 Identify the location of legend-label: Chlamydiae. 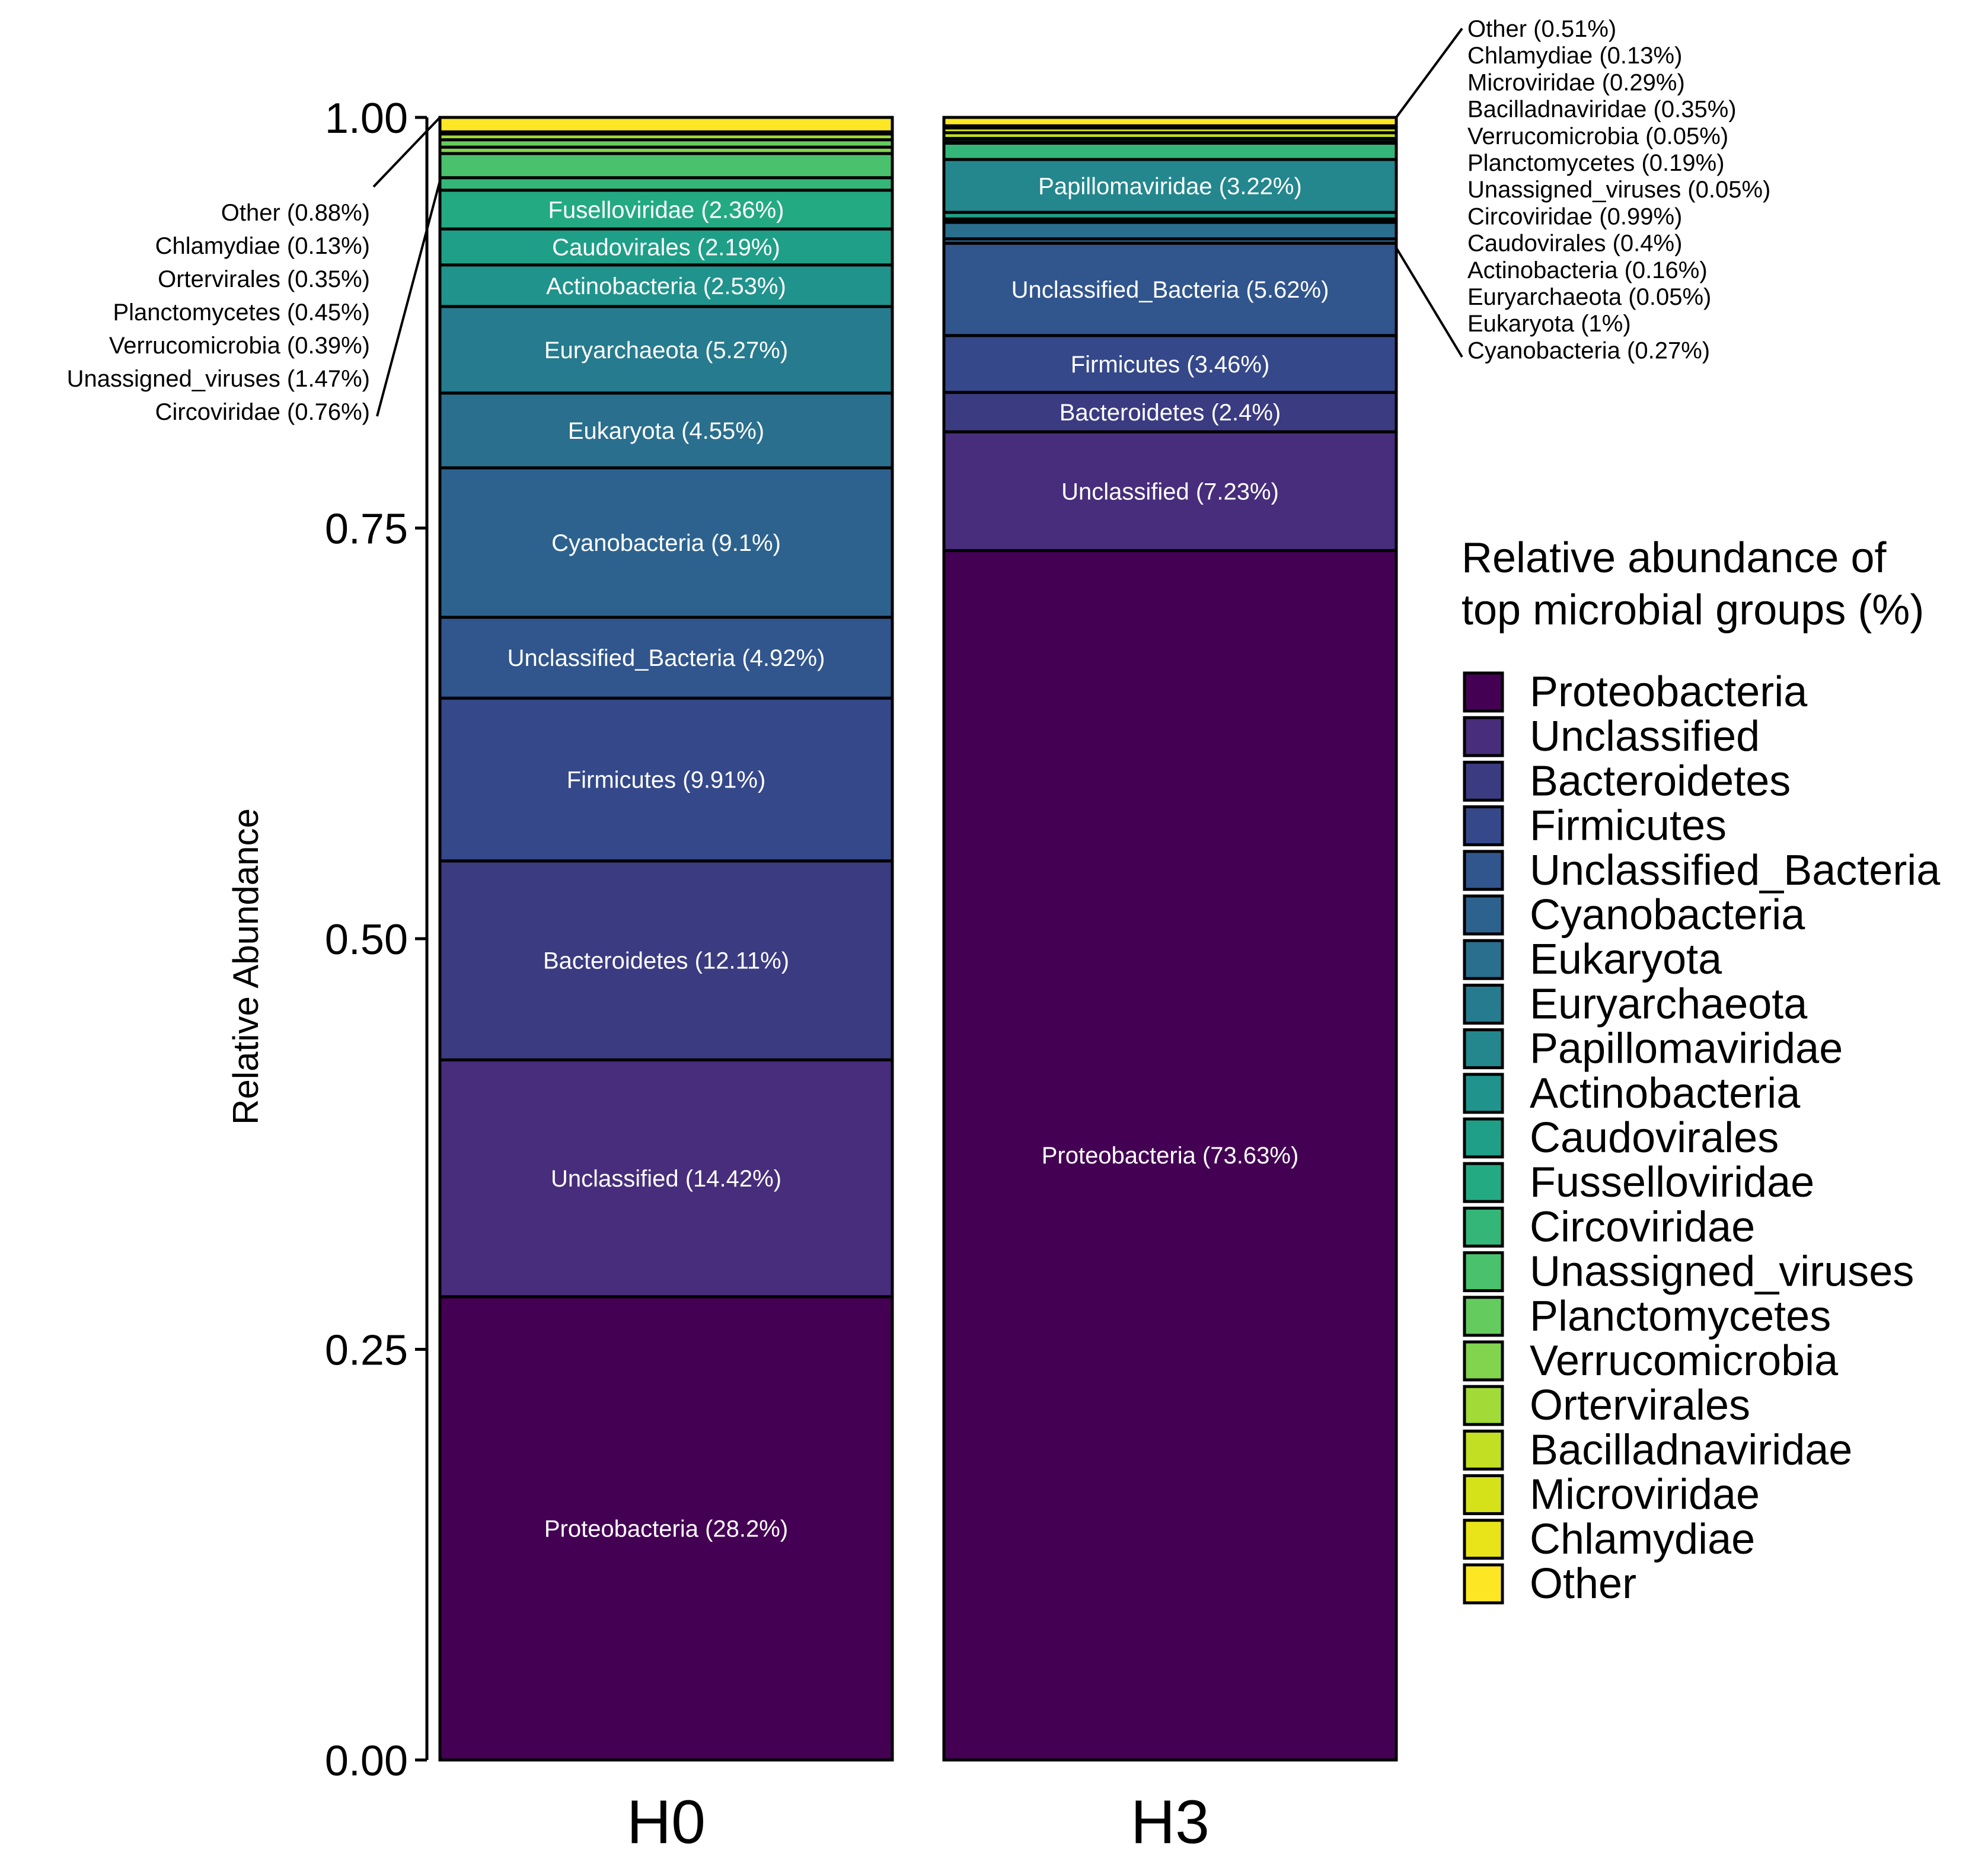
(1643, 1539).